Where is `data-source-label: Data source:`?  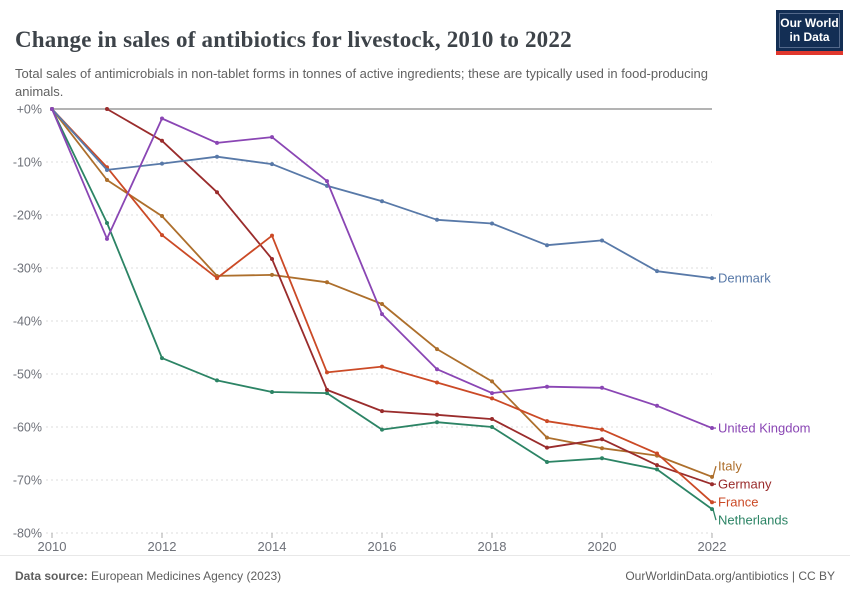
data-source-label: Data source: is located at coordinates (51, 576).